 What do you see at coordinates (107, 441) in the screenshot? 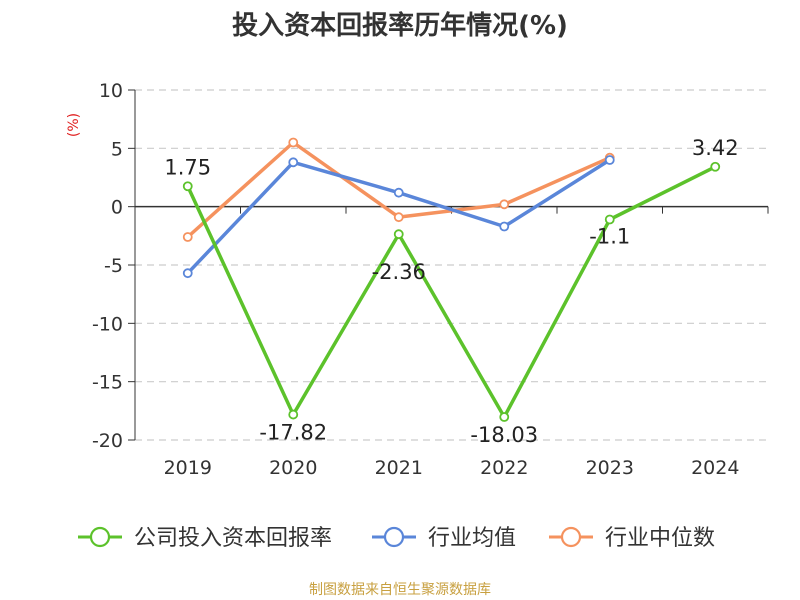
I see `y-tick-label: -20` at bounding box center [107, 441].